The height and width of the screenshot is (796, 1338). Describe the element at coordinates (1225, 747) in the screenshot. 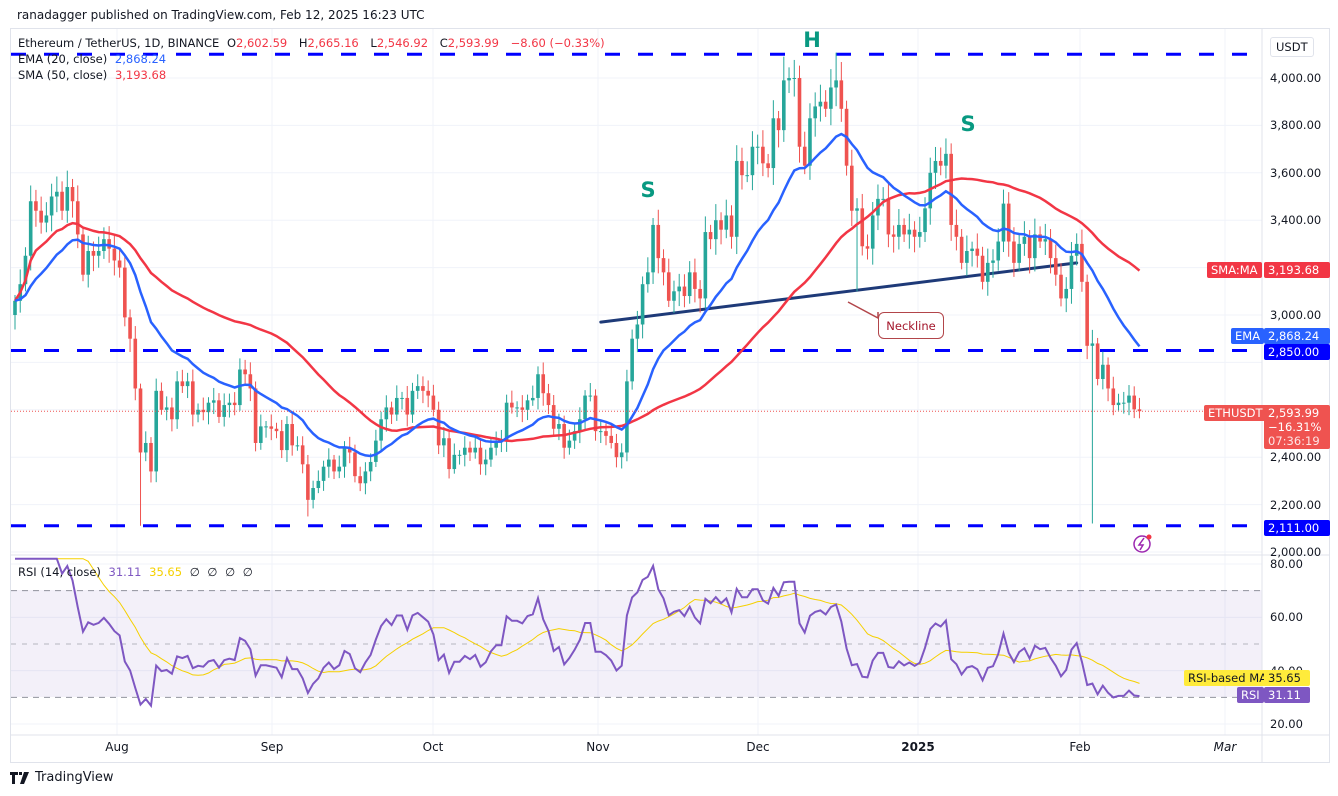

I see `time-tick: Mar` at that location.